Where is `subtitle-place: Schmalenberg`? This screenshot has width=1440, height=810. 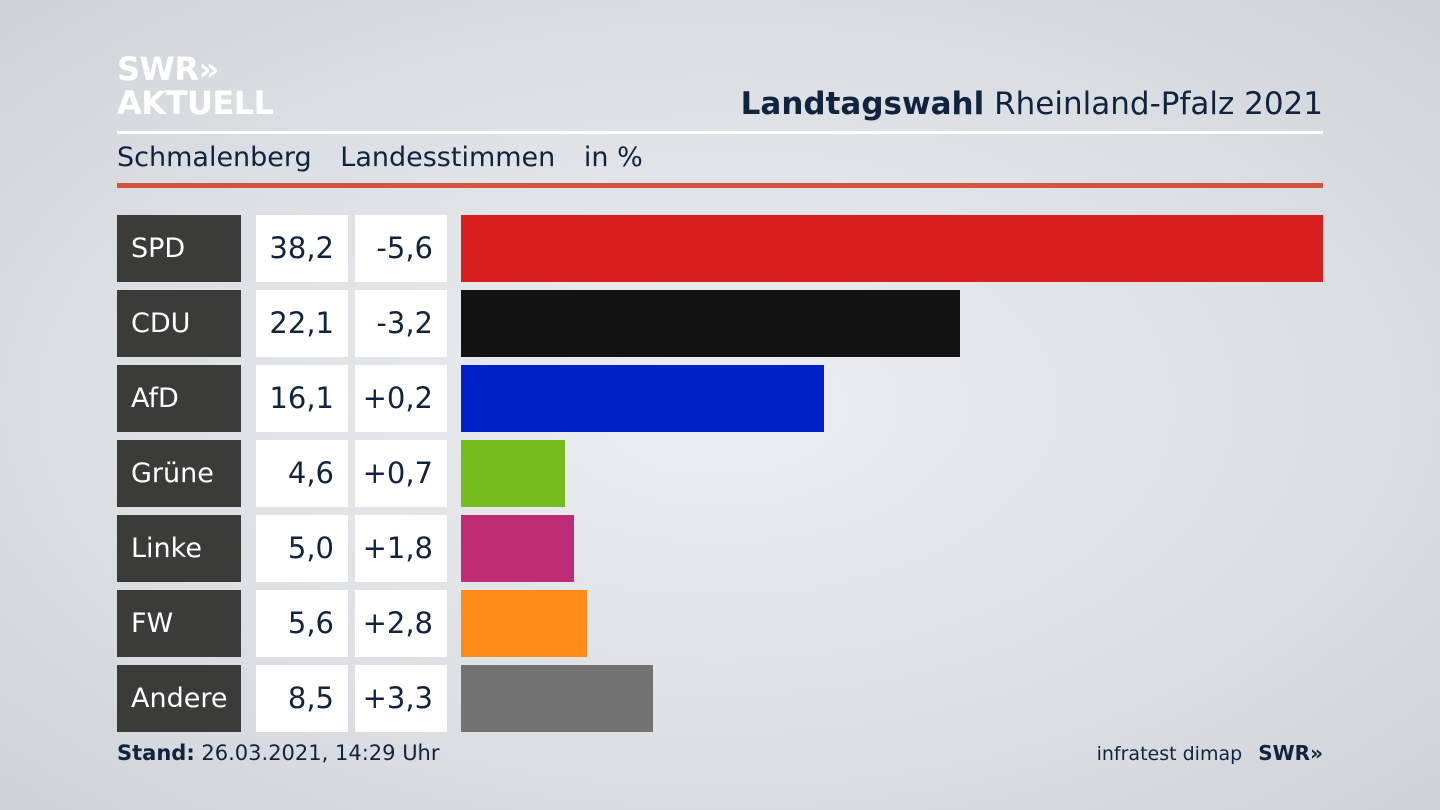
subtitle-place: Schmalenberg is located at coordinates (214, 157).